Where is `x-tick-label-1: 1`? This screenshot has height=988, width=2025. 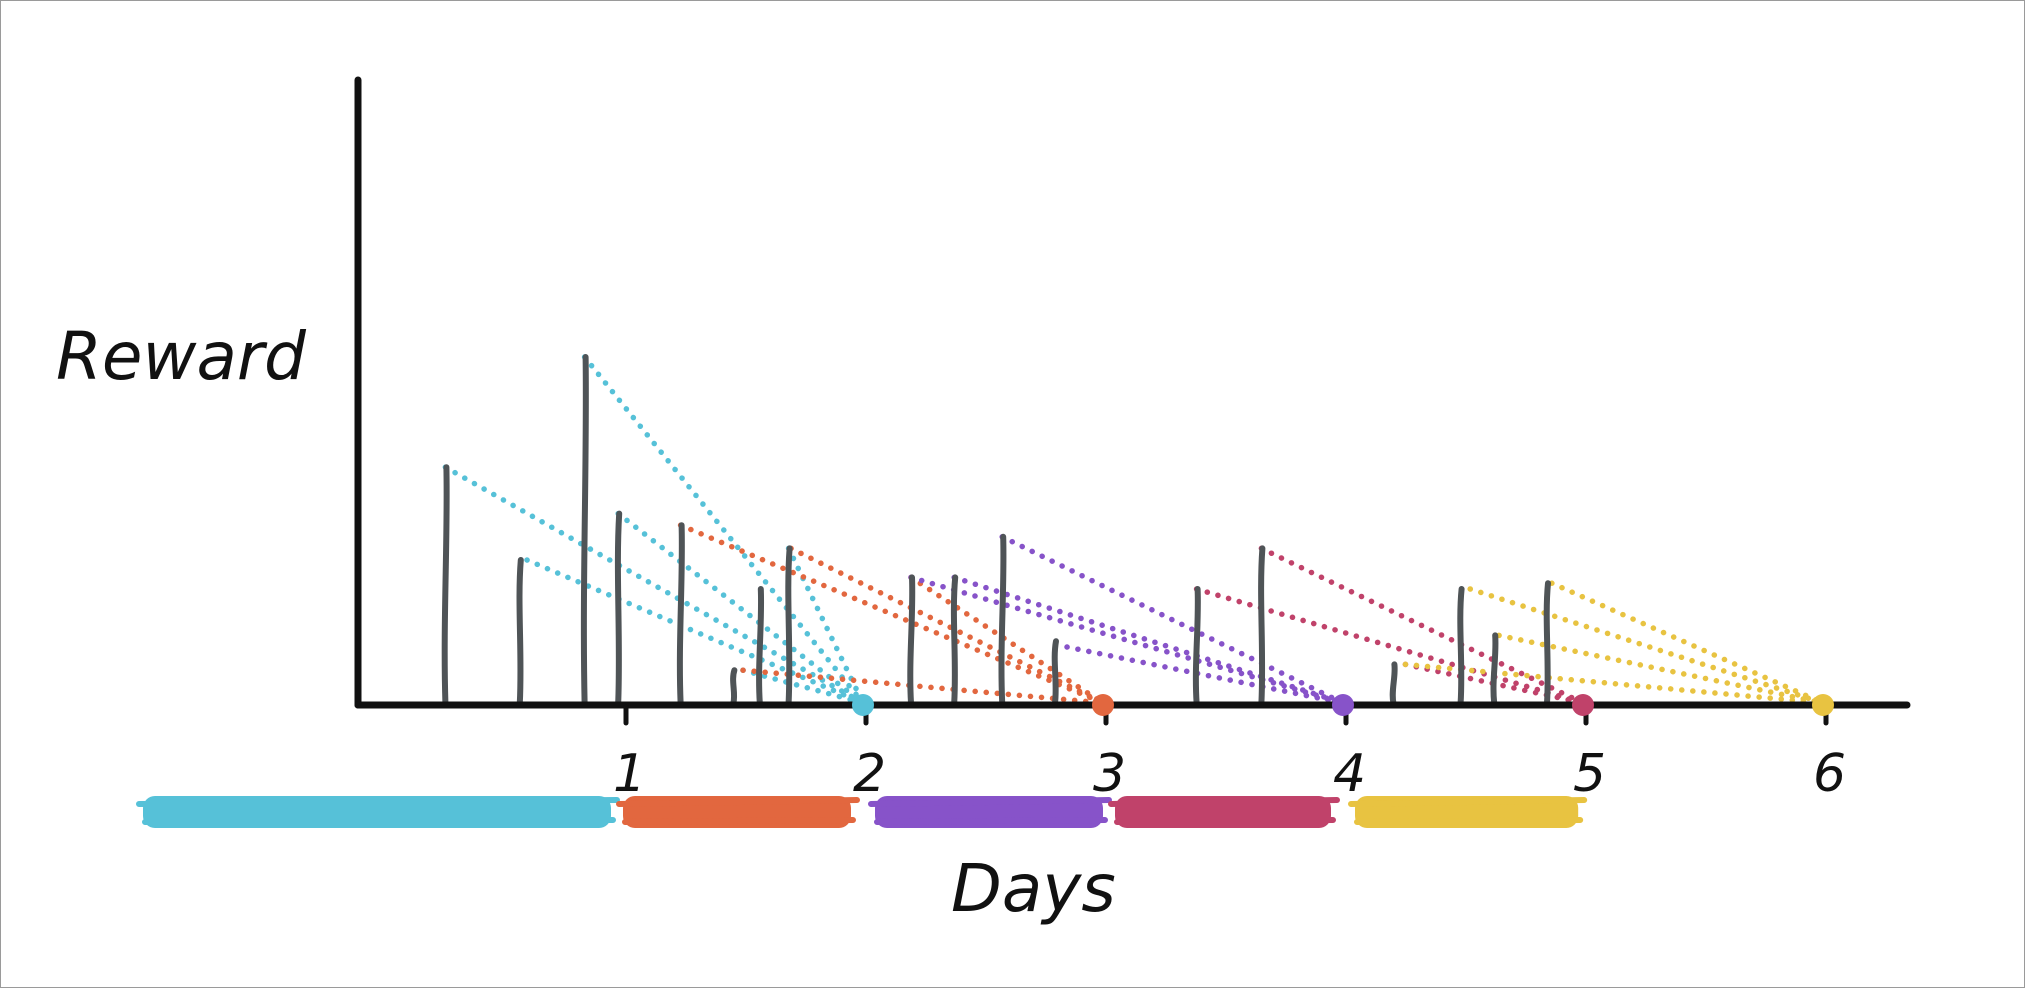
x-tick-label-1: 1 is located at coordinates (629, 774).